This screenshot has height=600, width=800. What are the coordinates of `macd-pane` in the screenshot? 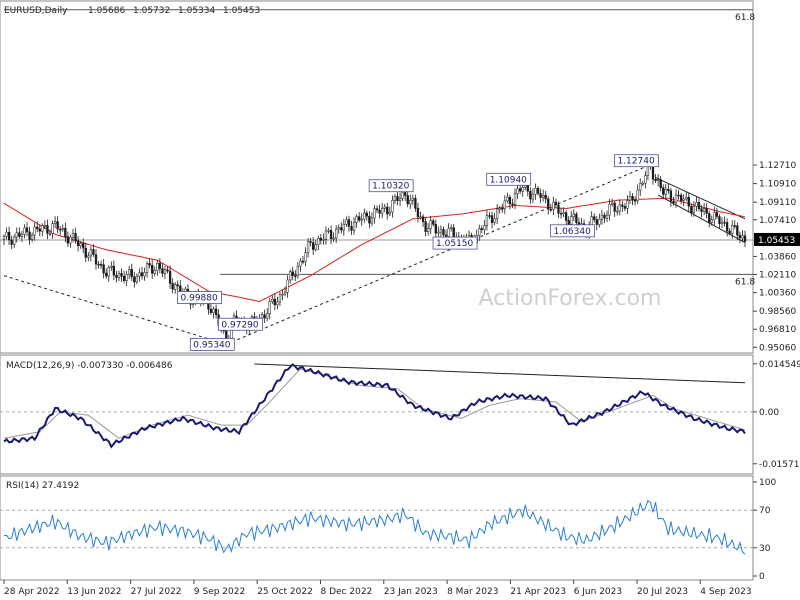 It's located at (376, 406).